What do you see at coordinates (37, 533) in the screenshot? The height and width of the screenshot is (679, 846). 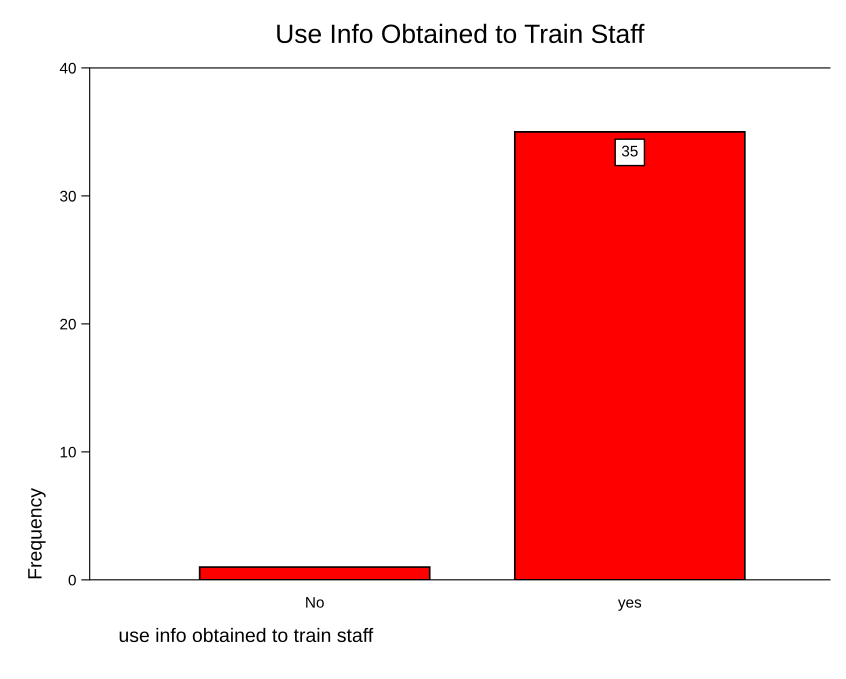 I see `y-axis-title: Frequency` at bounding box center [37, 533].